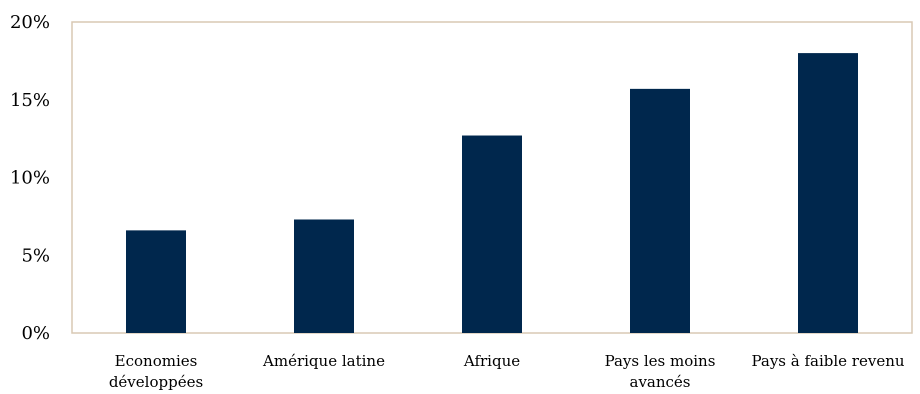 Image resolution: width=920 pixels, height=394 pixels. I want to click on y-tick-label: 0%, so click(35, 333).